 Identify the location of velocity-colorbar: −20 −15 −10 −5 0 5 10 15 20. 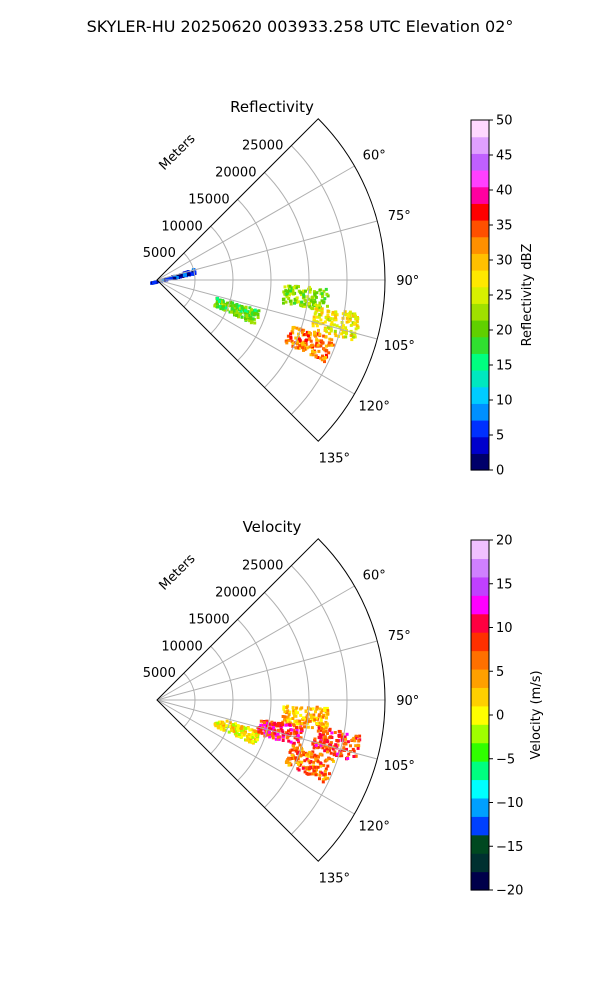
(496, 716).